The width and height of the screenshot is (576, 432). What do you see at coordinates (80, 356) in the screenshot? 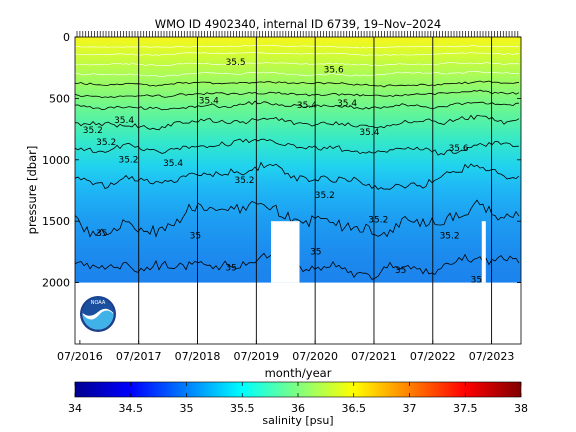
I see `x-tick-label: 07/2016` at bounding box center [80, 356].